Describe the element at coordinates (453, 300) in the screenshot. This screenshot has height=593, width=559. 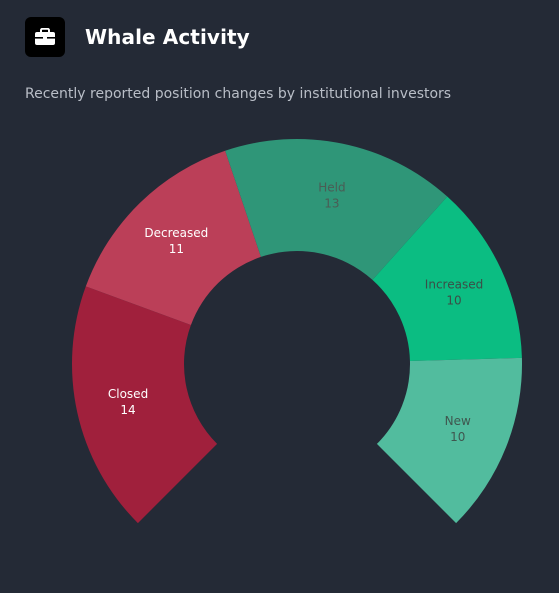
I see `slice-value-increased: 10` at that location.